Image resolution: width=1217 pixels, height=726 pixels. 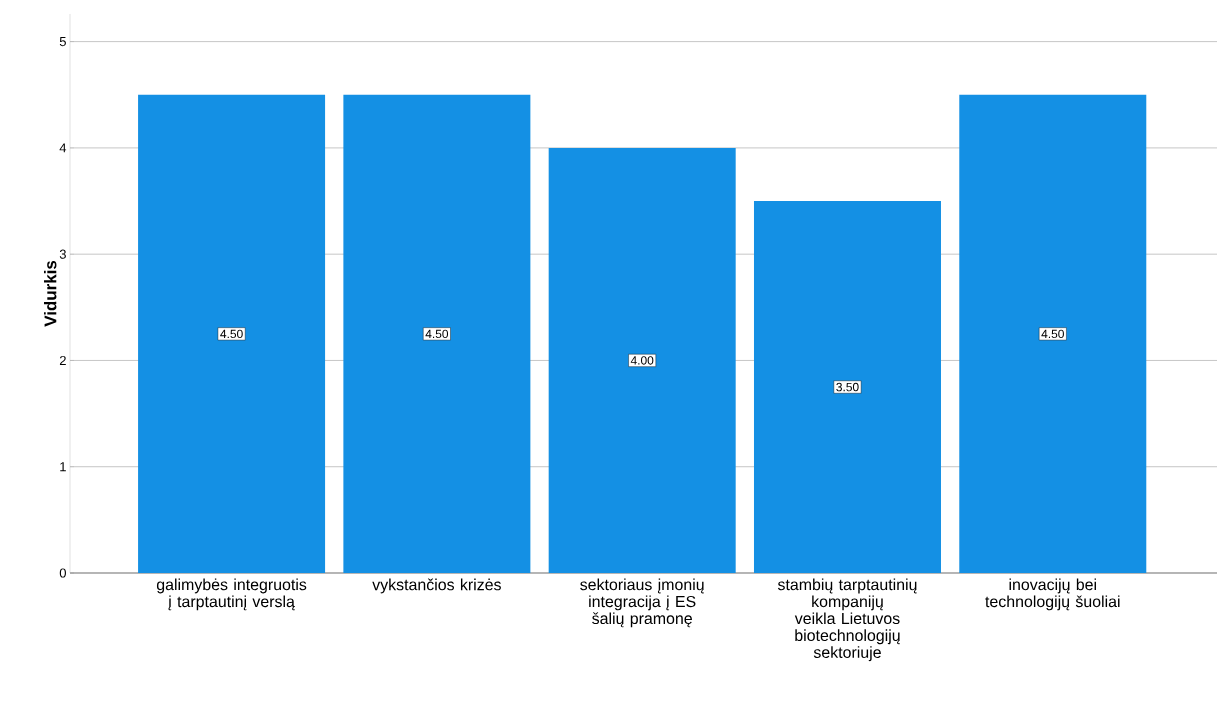 What do you see at coordinates (62, 573) in the screenshot?
I see `y-tick-label: 0` at bounding box center [62, 573].